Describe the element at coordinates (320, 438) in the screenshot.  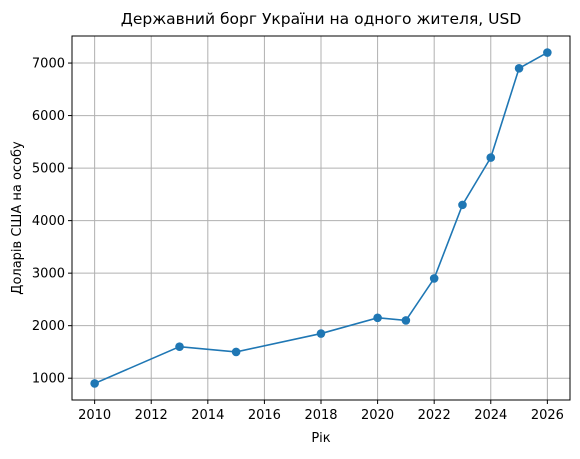
I see `x-axis-title: Рік` at that location.